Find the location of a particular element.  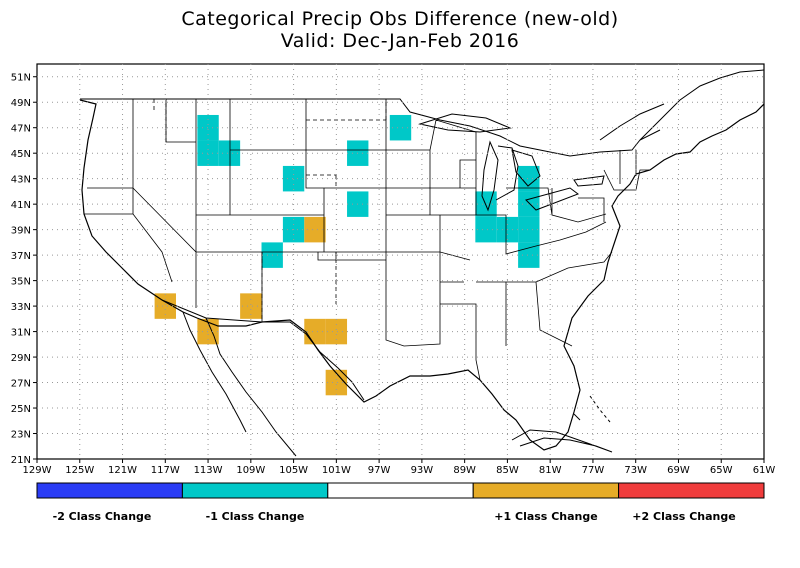

x-tick-label: 129W is located at coordinates (37, 470).